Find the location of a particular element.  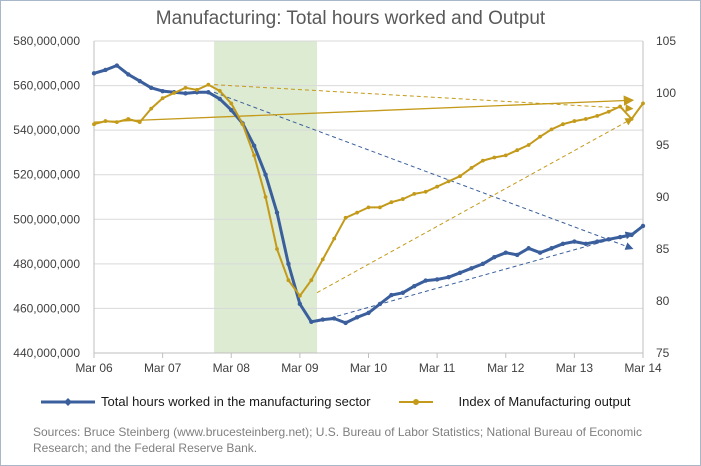

y-left-tick-label: 480,000,000 is located at coordinates (46, 264).